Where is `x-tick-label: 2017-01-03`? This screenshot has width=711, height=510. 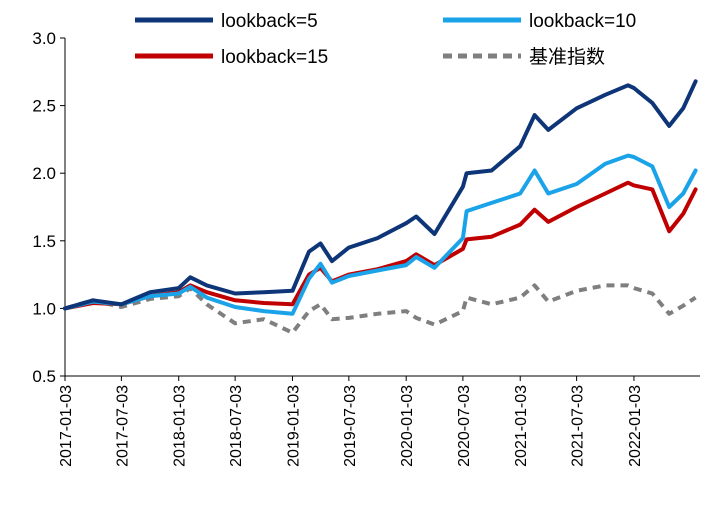 x-tick-label: 2017-01-03 is located at coordinates (66, 426).